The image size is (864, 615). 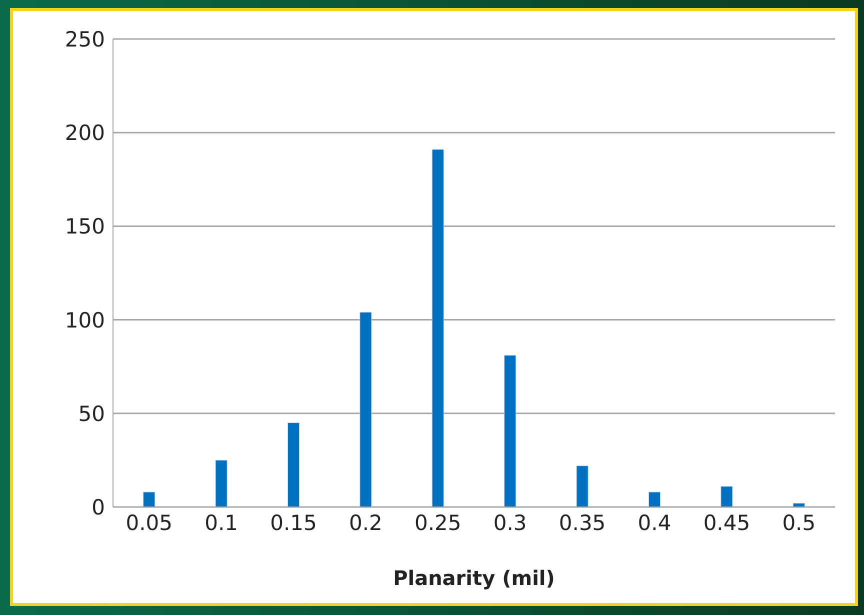 I want to click on x-tick-label: 0.45, so click(x=726, y=522).